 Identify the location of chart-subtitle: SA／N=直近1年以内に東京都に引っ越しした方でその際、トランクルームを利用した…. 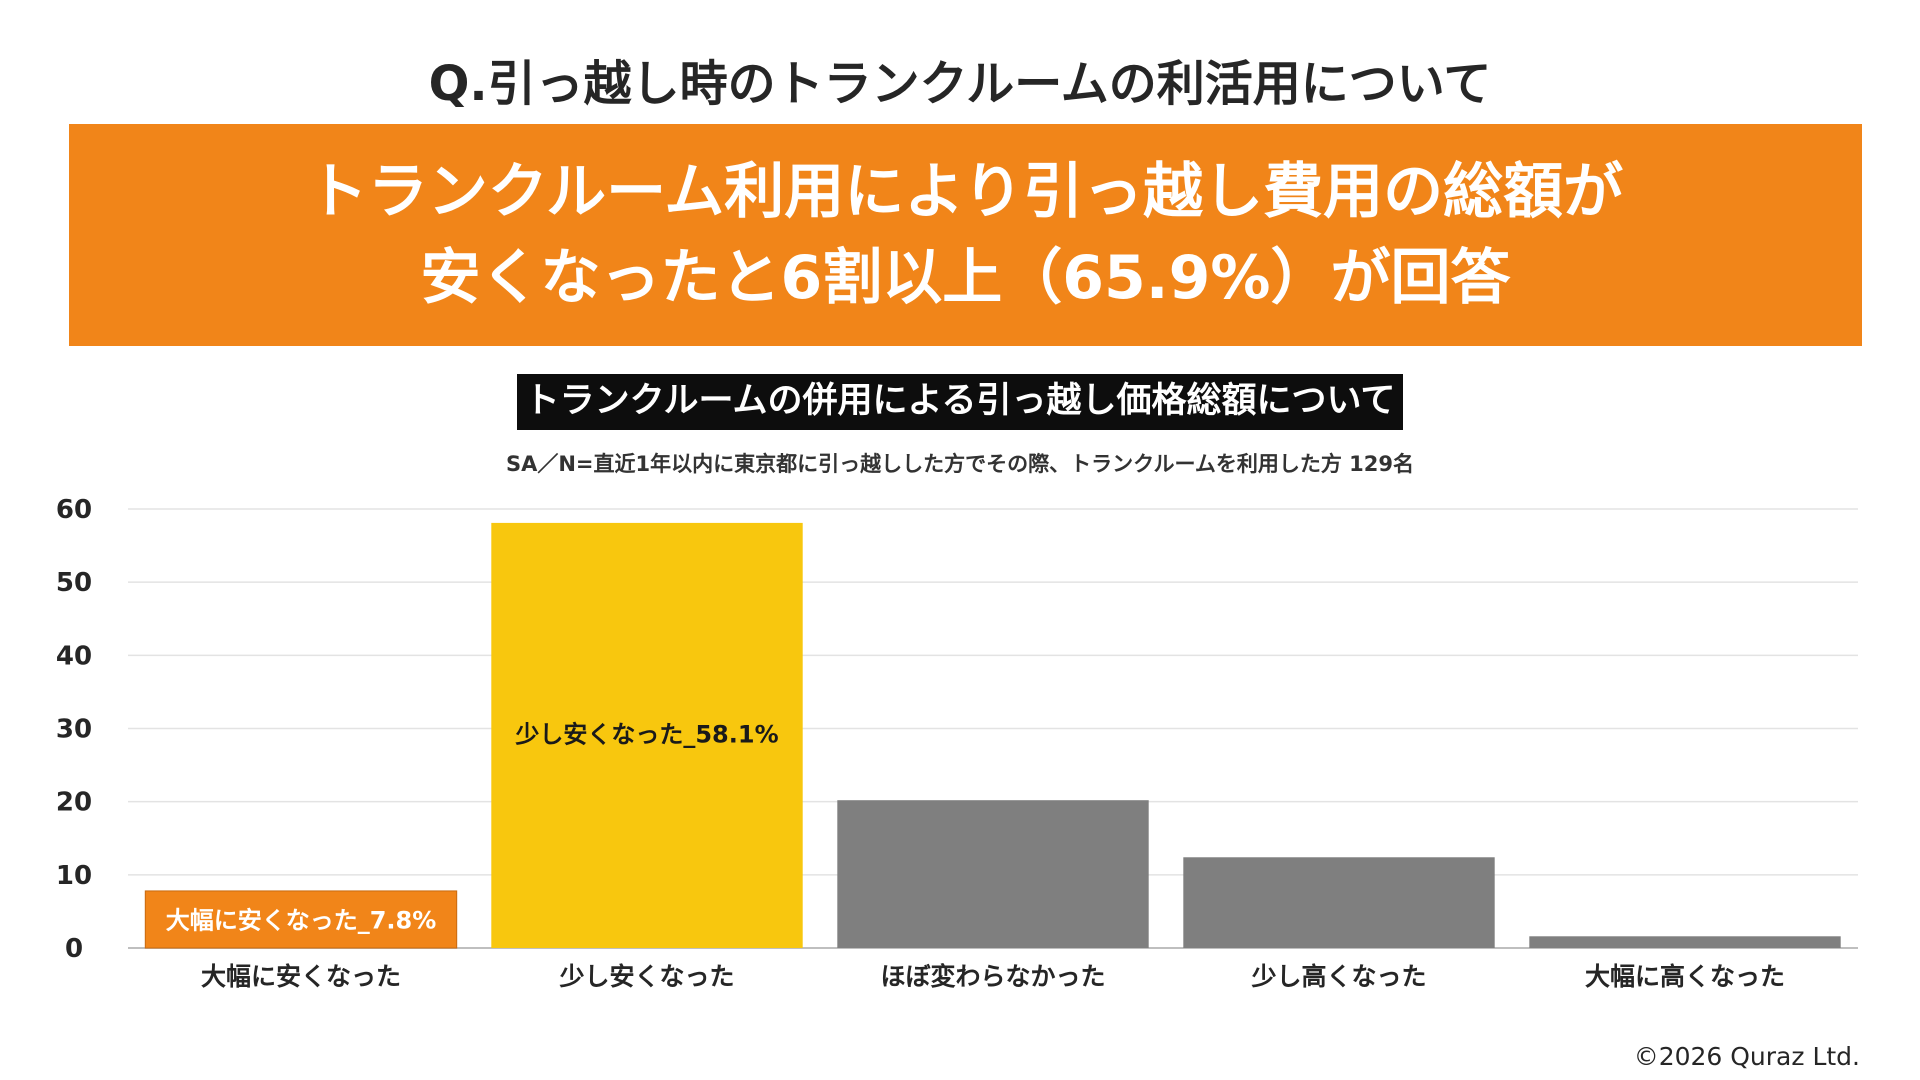
(960, 464).